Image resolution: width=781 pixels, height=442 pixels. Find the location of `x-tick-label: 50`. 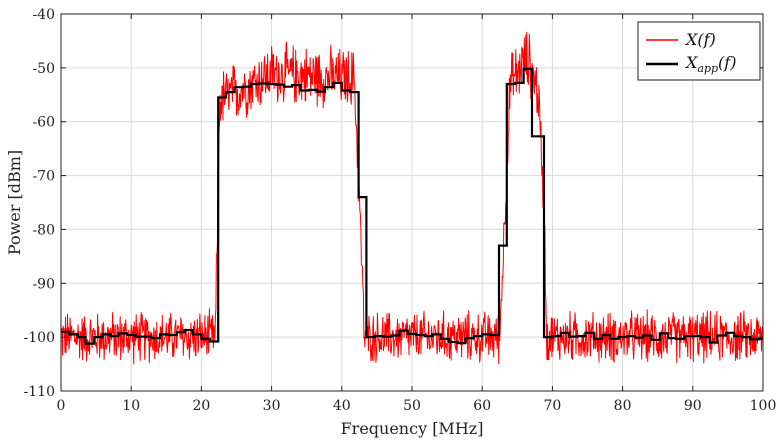

x-tick-label: 50 is located at coordinates (412, 406).